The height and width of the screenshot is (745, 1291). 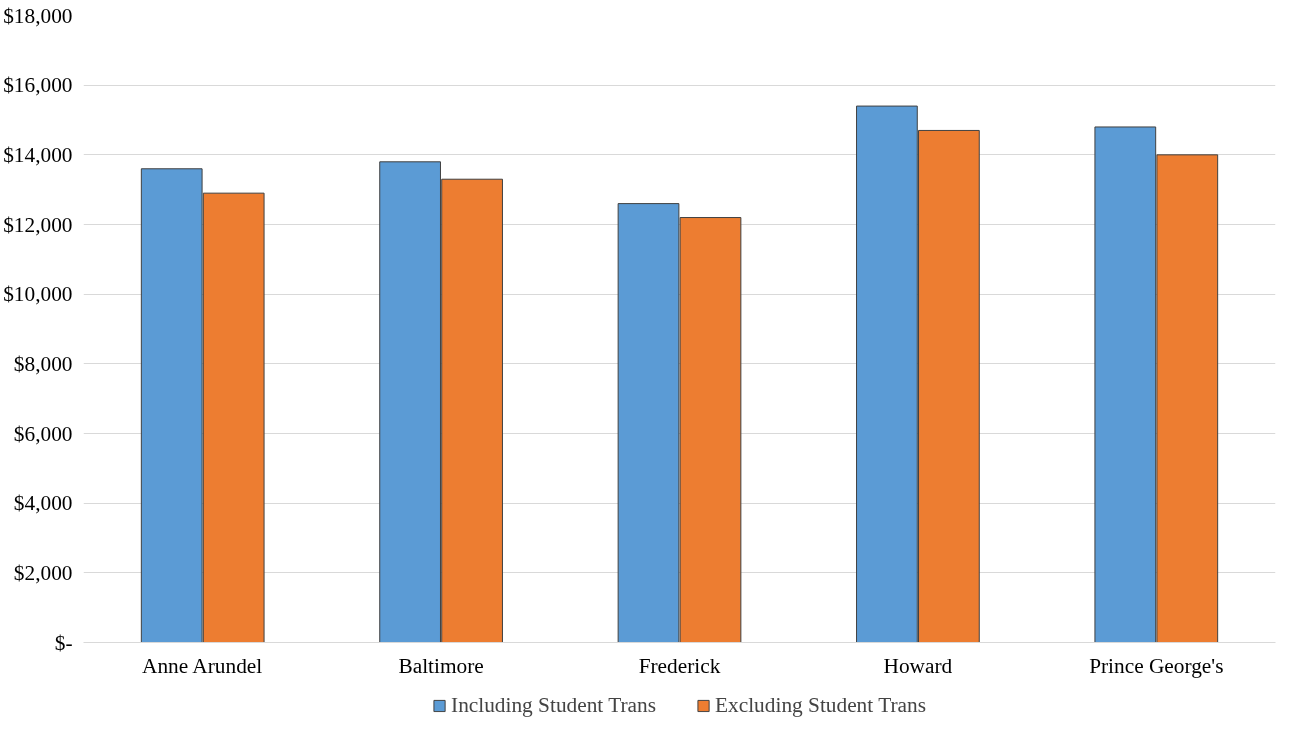 I want to click on y-tick-label: $12,000, so click(x=38, y=224).